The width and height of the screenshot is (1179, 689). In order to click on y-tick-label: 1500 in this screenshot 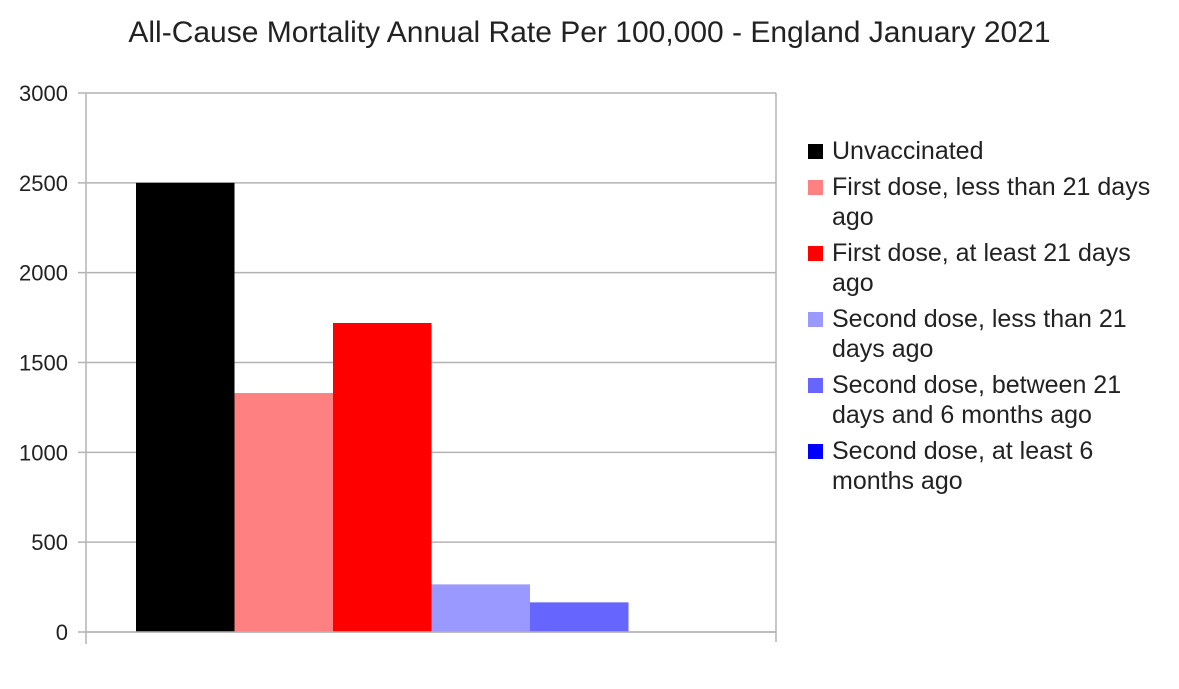, I will do `click(43, 363)`.